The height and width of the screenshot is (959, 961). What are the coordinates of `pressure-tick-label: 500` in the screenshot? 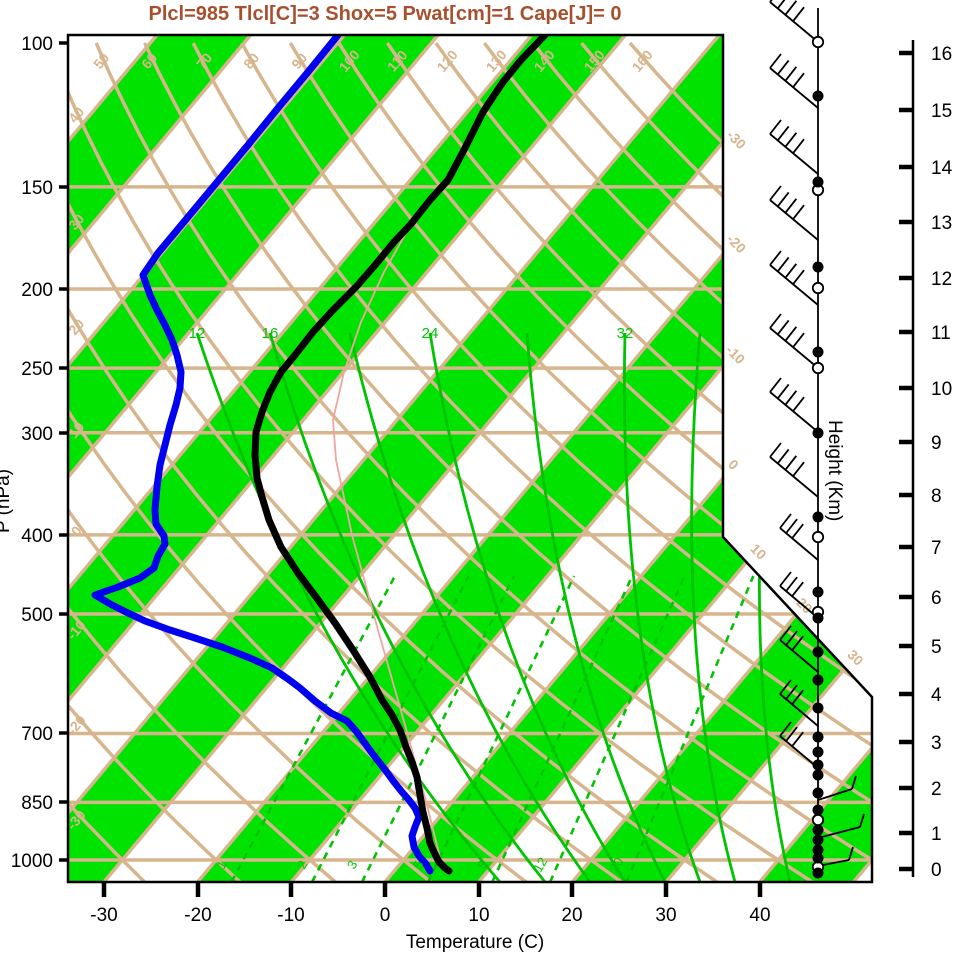 It's located at (37, 615).